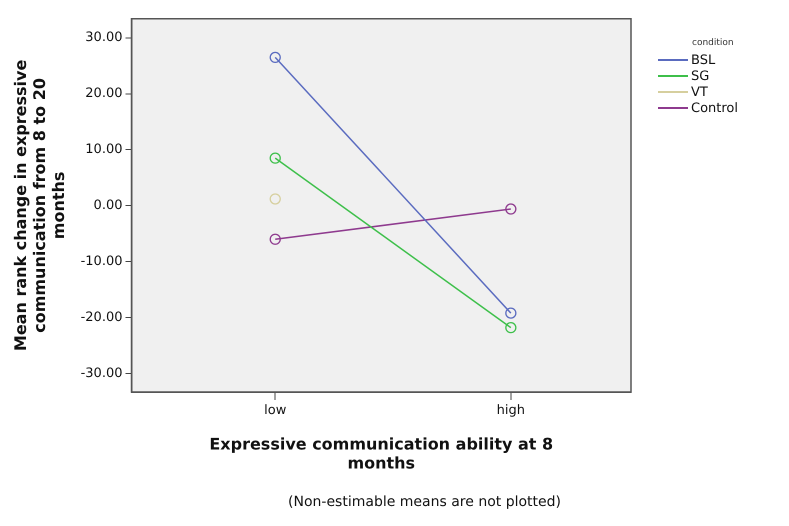  Describe the element at coordinates (104, 94) in the screenshot. I see `y-tick-label: 20.00` at that location.